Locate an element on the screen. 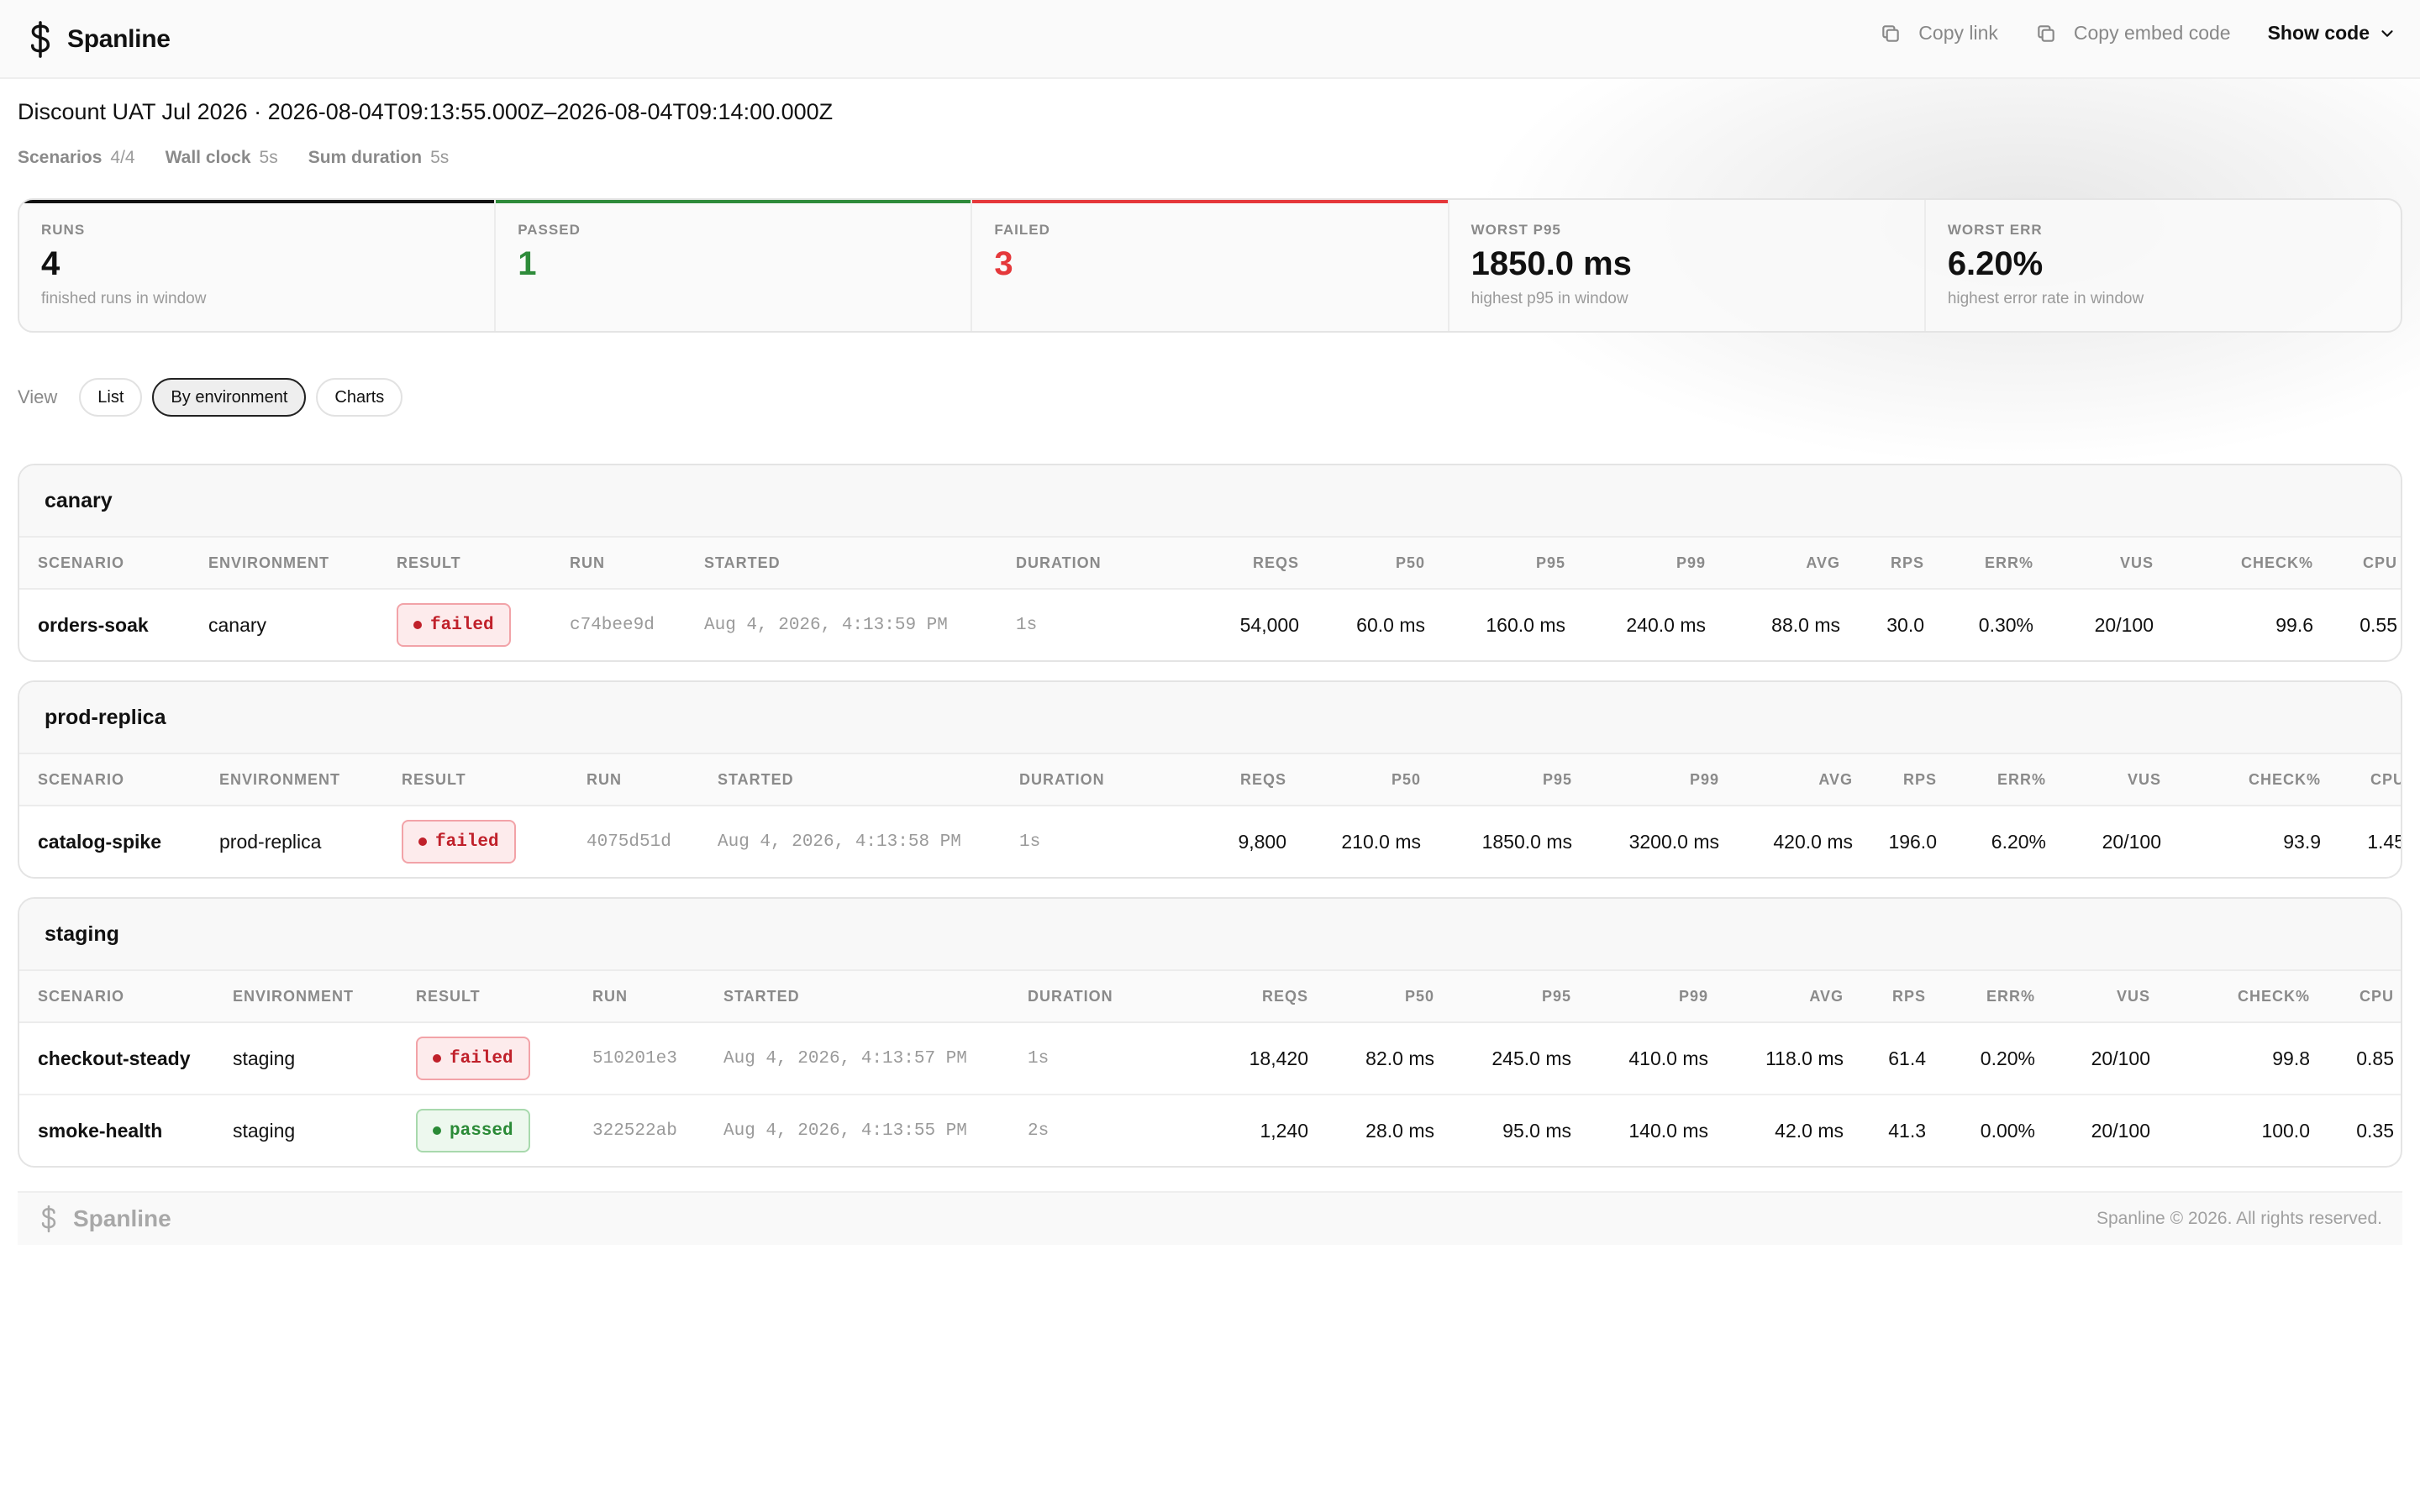 The width and height of the screenshot is (2420, 1512). copy-embed-code-button: Copy embed code is located at coordinates (2133, 33).